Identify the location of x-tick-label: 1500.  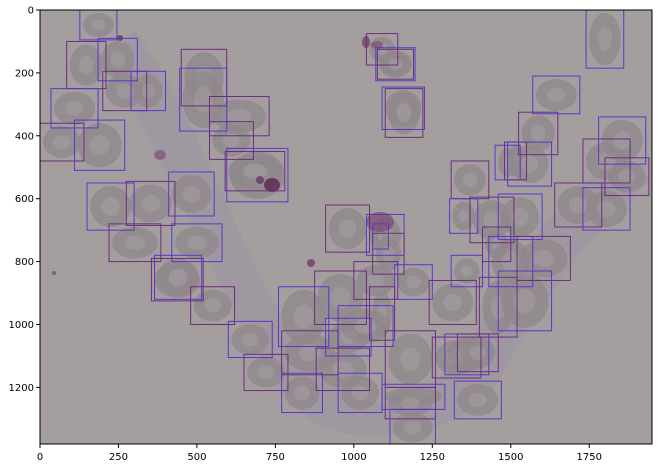
(510, 457).